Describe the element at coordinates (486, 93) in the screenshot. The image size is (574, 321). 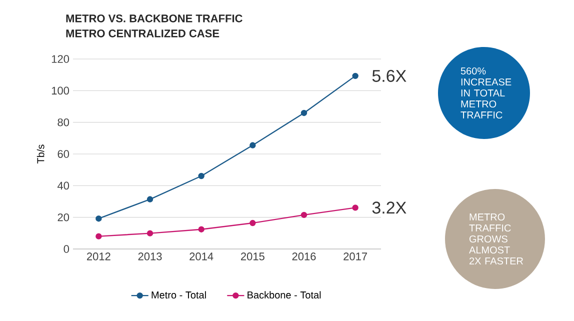
I see `text: 560% INCREASE IN TOTAL METRO TRAFFIC` at that location.